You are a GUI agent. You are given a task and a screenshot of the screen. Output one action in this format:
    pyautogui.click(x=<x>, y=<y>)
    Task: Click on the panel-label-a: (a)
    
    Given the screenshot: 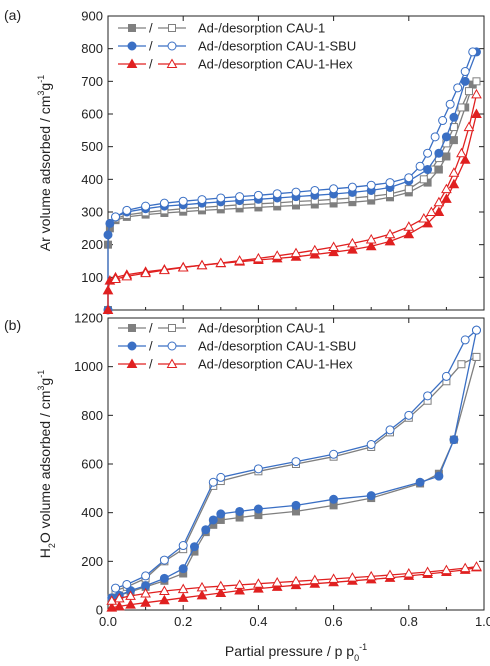 What is the action you would take?
    pyautogui.click(x=12, y=15)
    